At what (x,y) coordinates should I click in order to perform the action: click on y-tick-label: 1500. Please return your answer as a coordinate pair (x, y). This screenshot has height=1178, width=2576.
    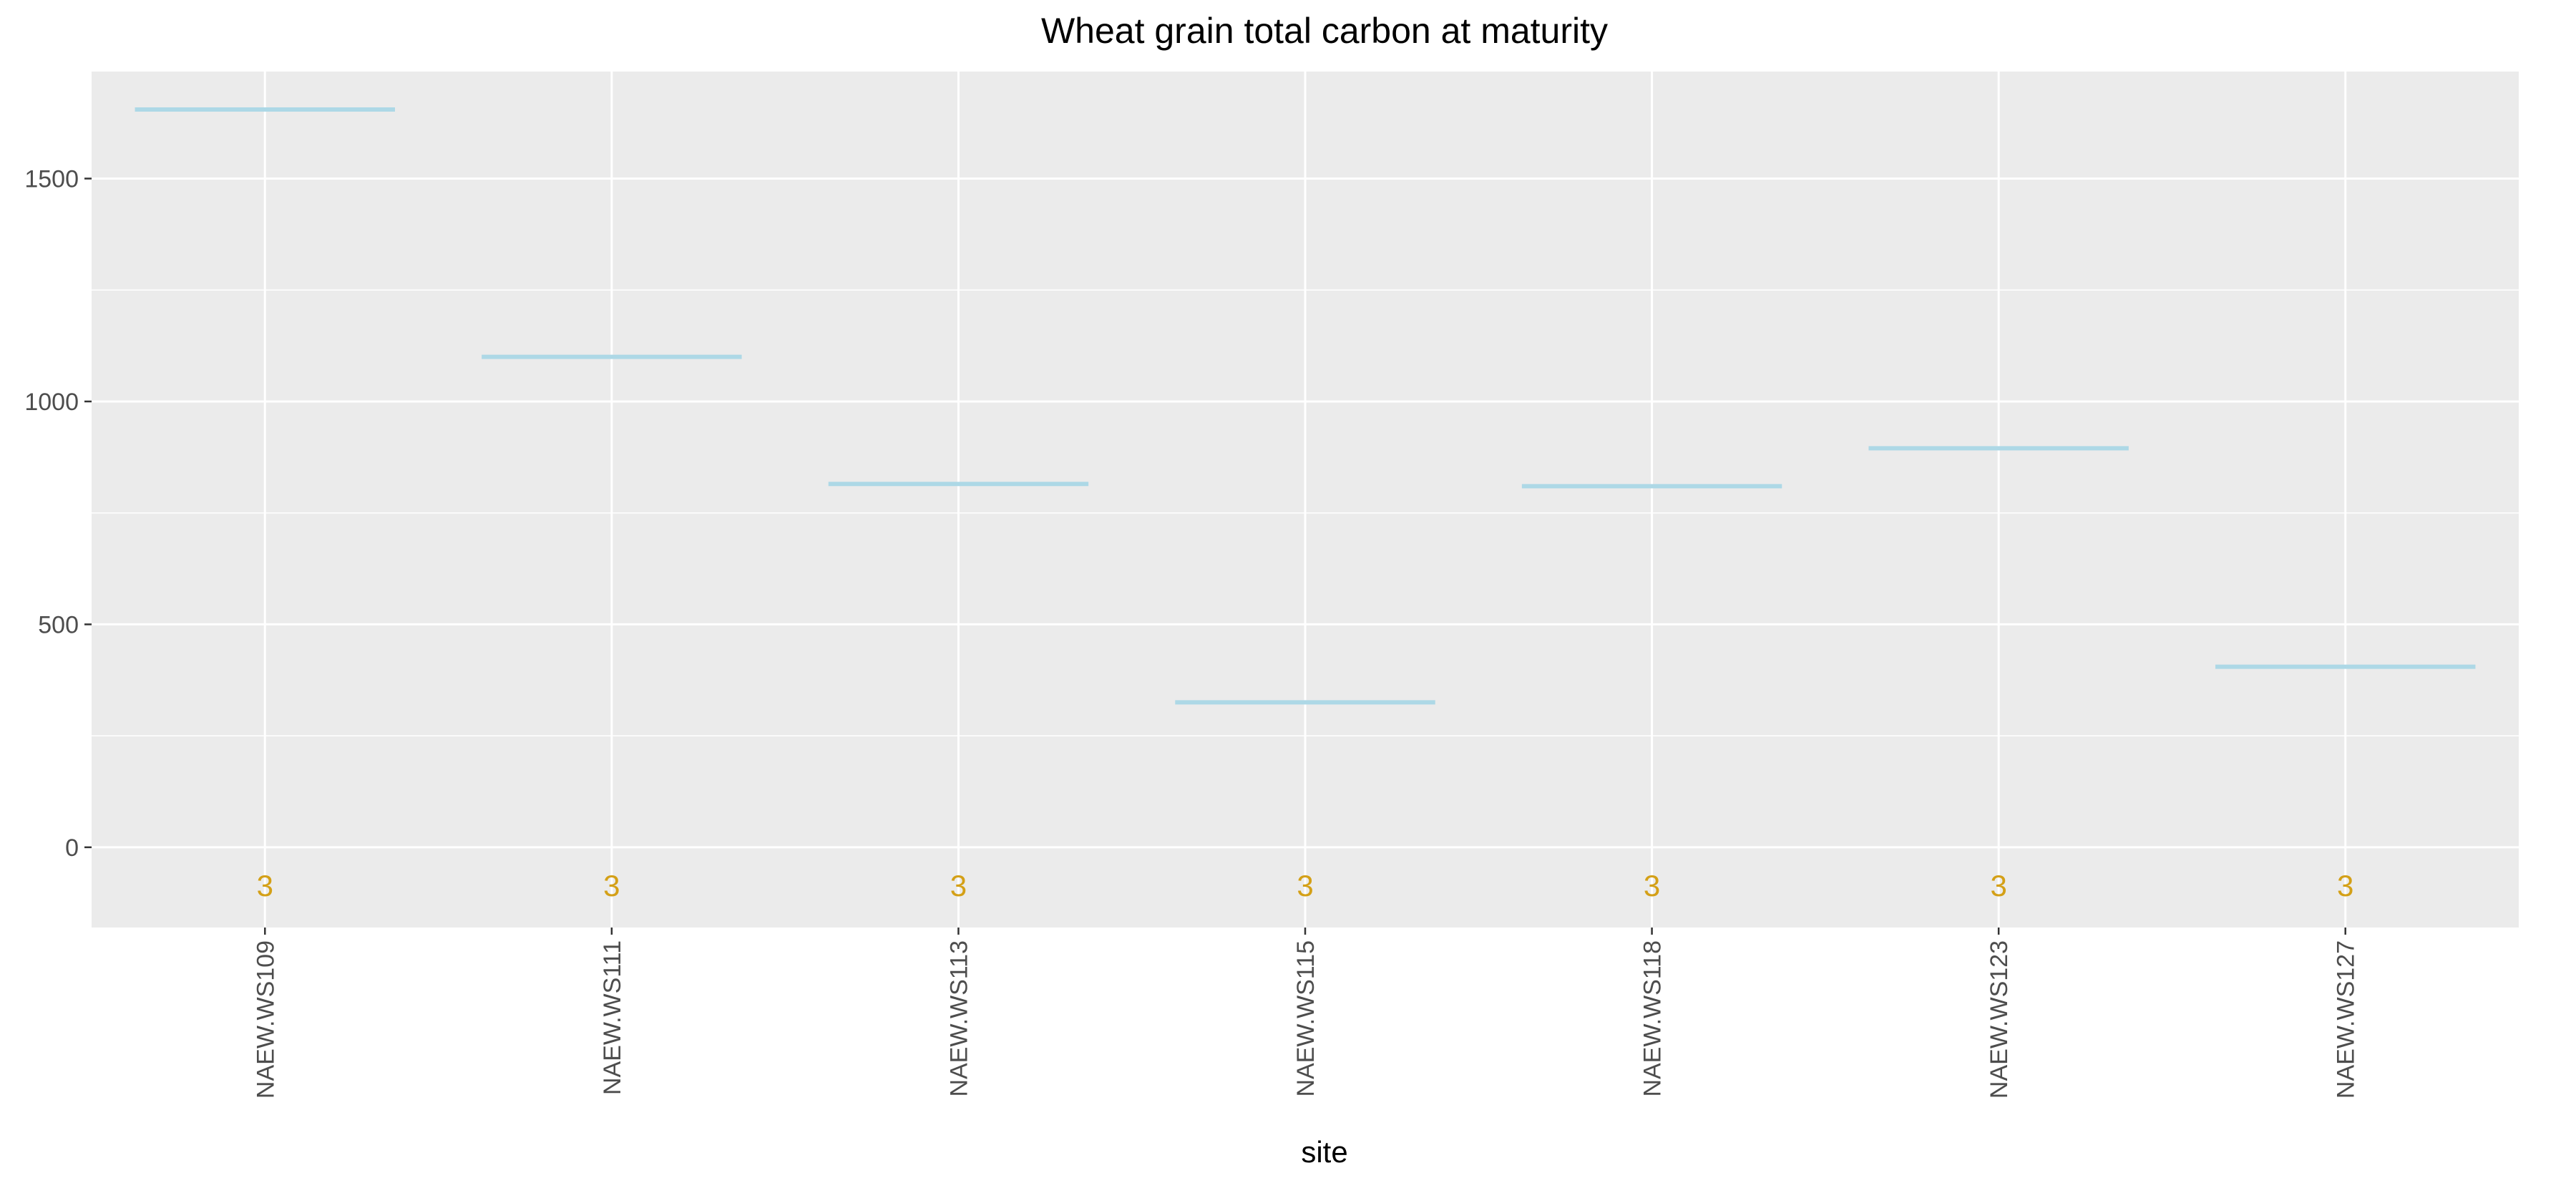
    Looking at the image, I should click on (51, 179).